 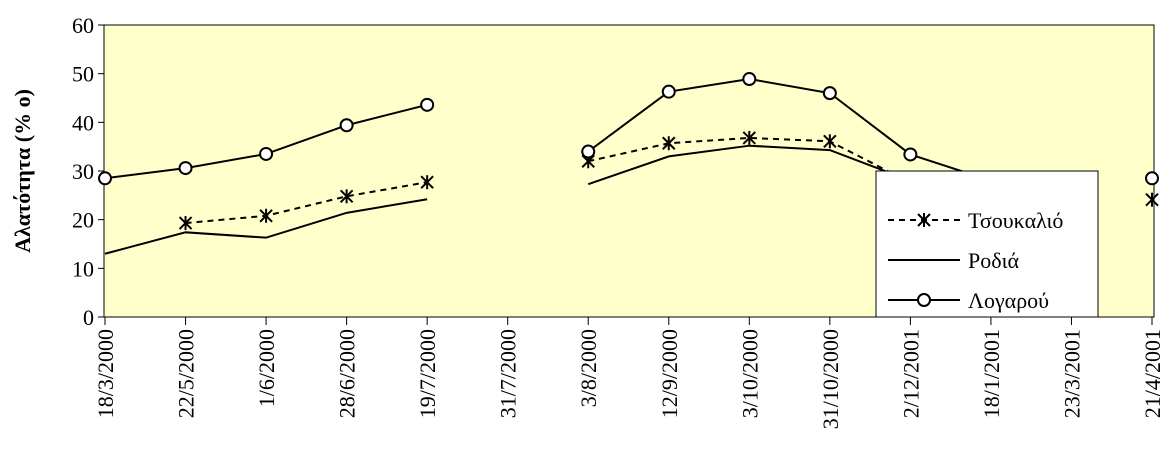 What do you see at coordinates (83, 122) in the screenshot?
I see `y-tick-label: 40` at bounding box center [83, 122].